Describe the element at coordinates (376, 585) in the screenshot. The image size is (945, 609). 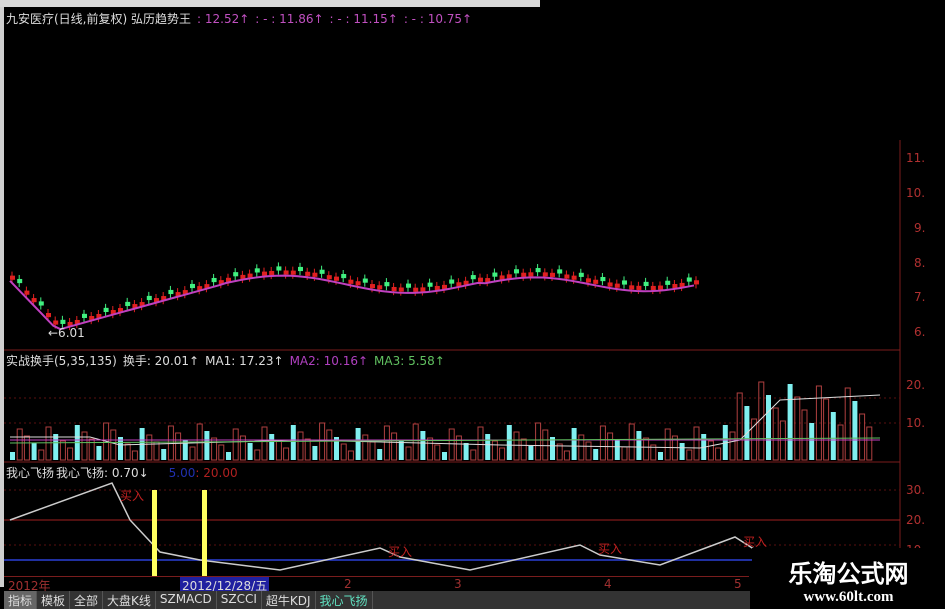
I see `date-axis: 2012年 2012/12/28/五 2 3 4 5` at that location.